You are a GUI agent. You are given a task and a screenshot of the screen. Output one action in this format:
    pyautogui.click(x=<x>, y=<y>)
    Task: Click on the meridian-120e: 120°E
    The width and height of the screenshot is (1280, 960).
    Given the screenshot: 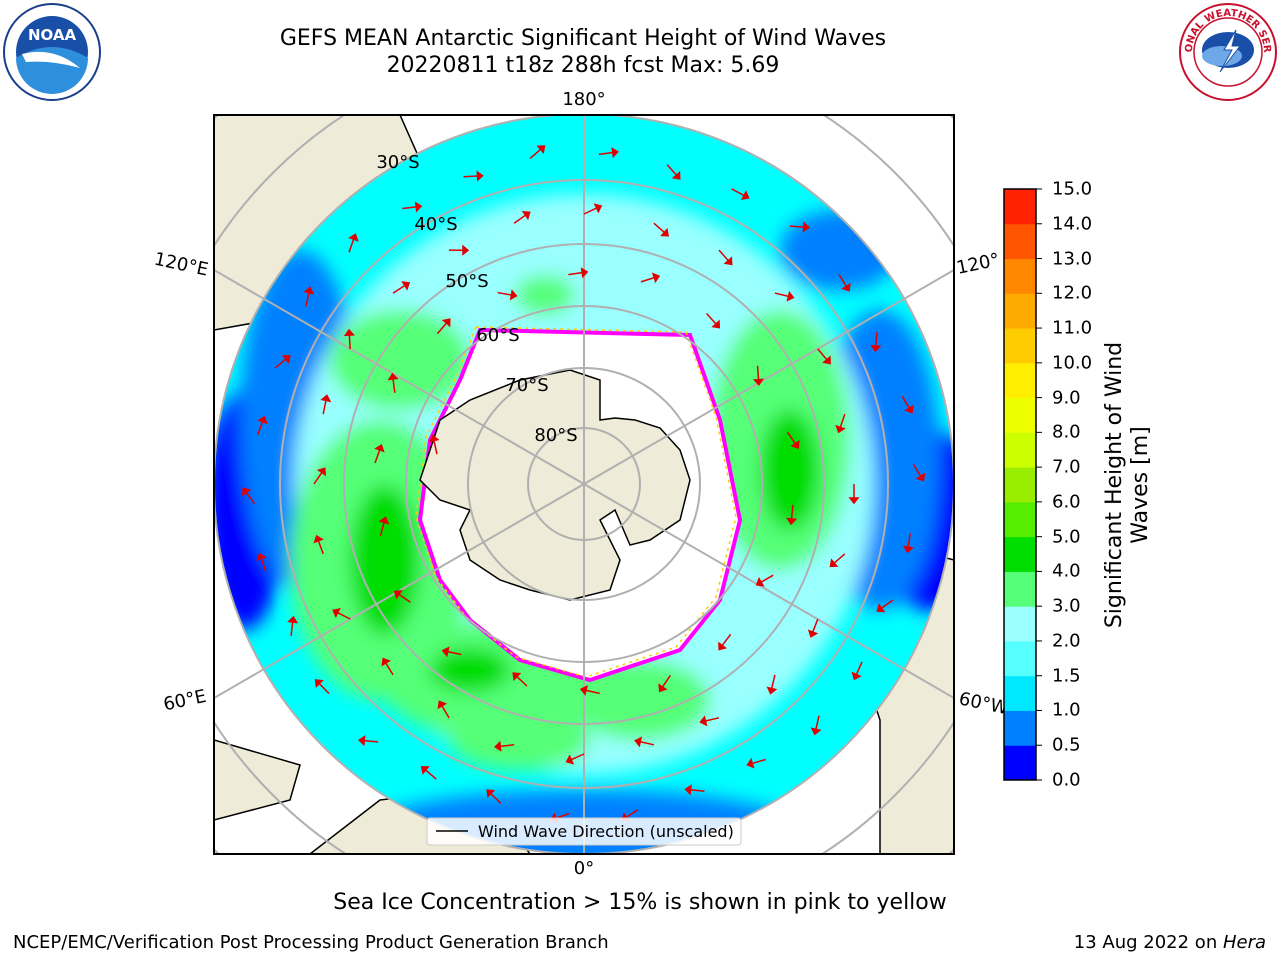 What is the action you would take?
    pyautogui.click(x=181, y=265)
    